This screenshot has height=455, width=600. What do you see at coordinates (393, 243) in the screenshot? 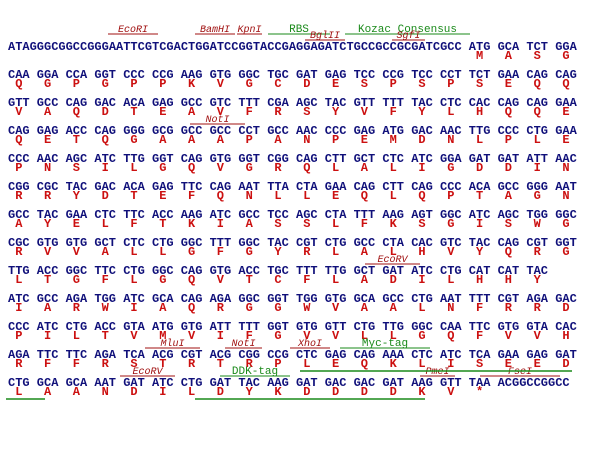
I see `codon: CTA` at bounding box center [393, 243].